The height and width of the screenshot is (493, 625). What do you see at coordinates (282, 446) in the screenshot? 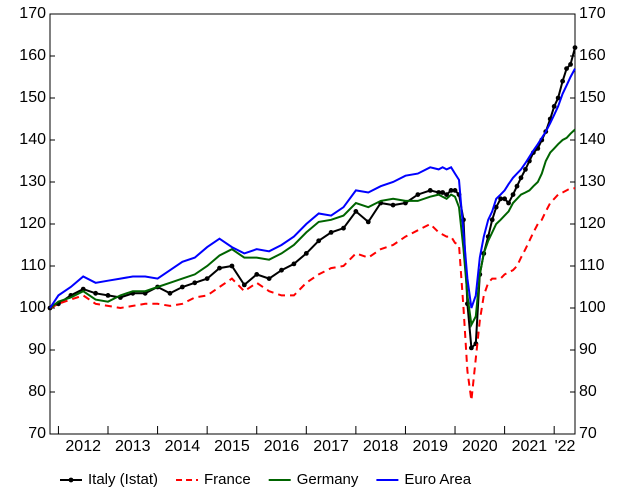
I see `x-tick-label: 2016` at bounding box center [282, 446].